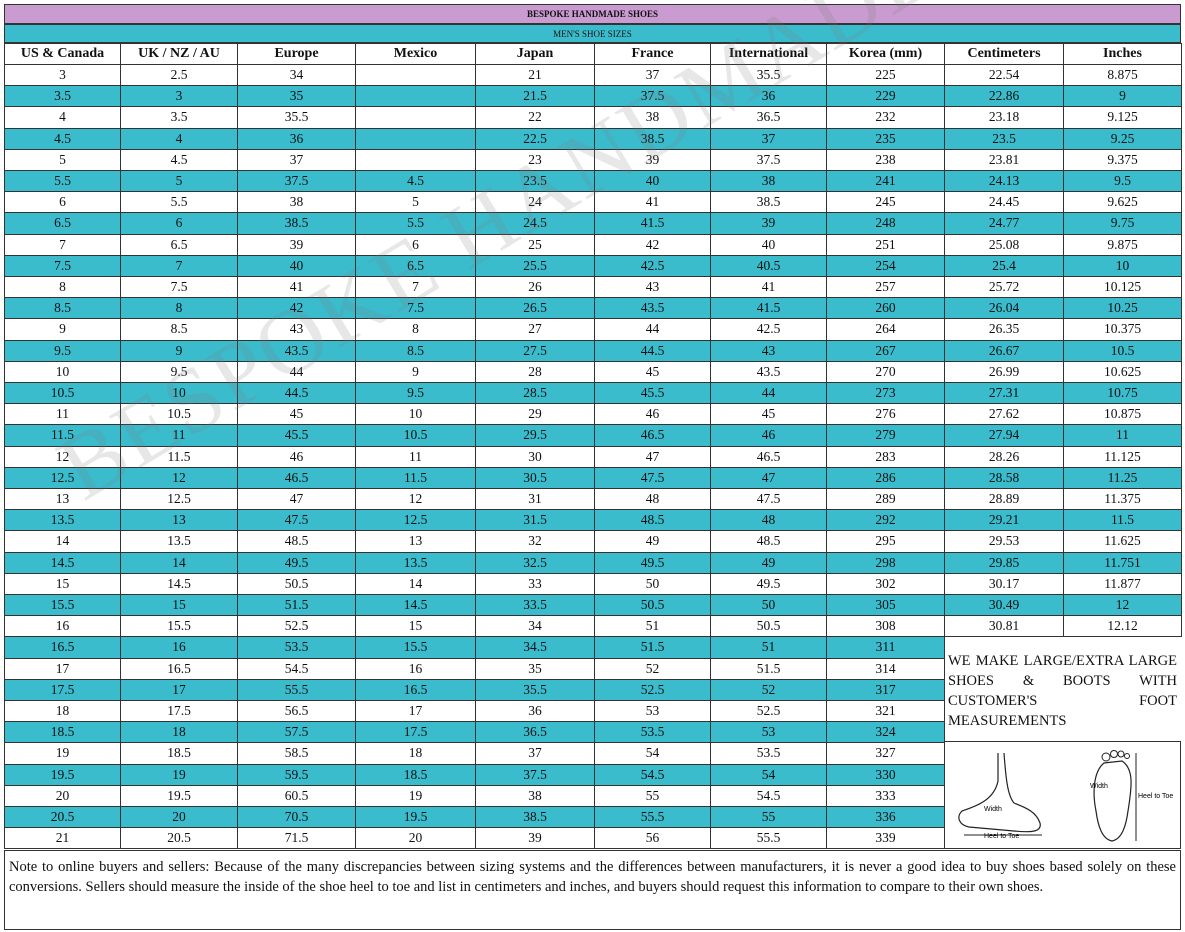 The image size is (1185, 932). Describe the element at coordinates (652, 265) in the screenshot. I see `table-cell: 42.5` at that location.